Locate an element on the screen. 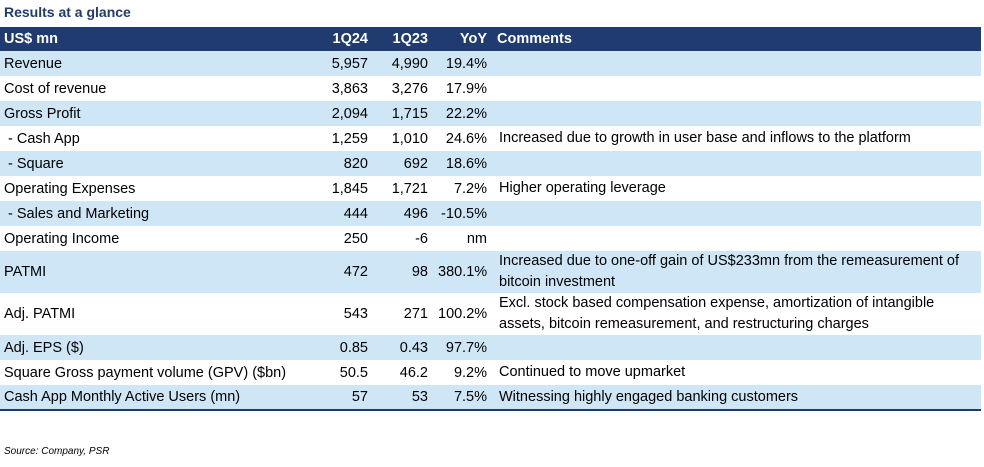 The height and width of the screenshot is (467, 984). row-label: Adj. PATMI is located at coordinates (40, 314).